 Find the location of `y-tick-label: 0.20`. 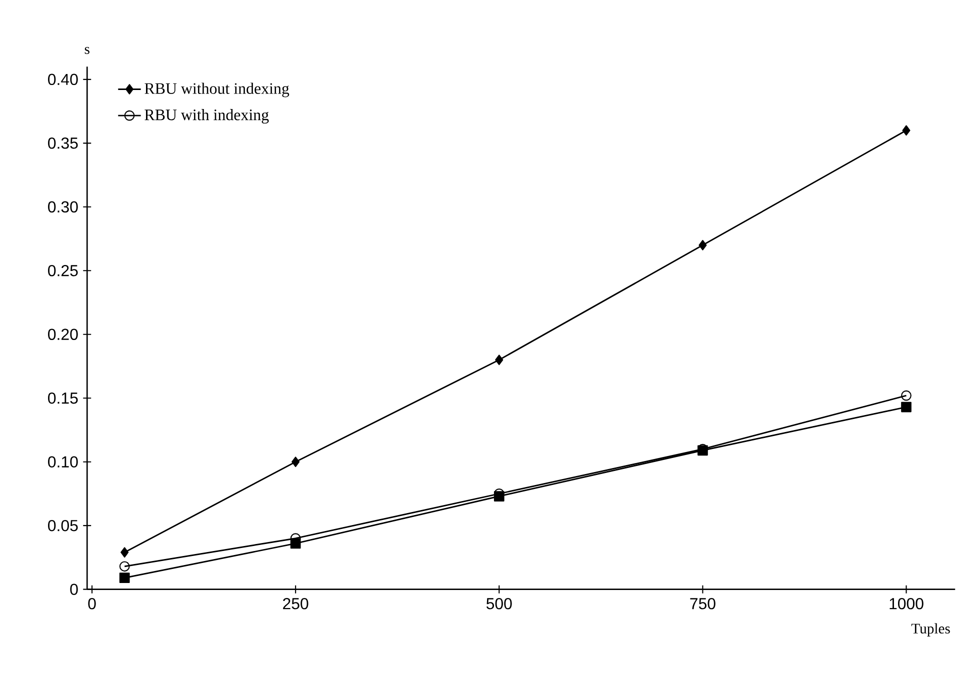

y-tick-label: 0.20 is located at coordinates (63, 334).